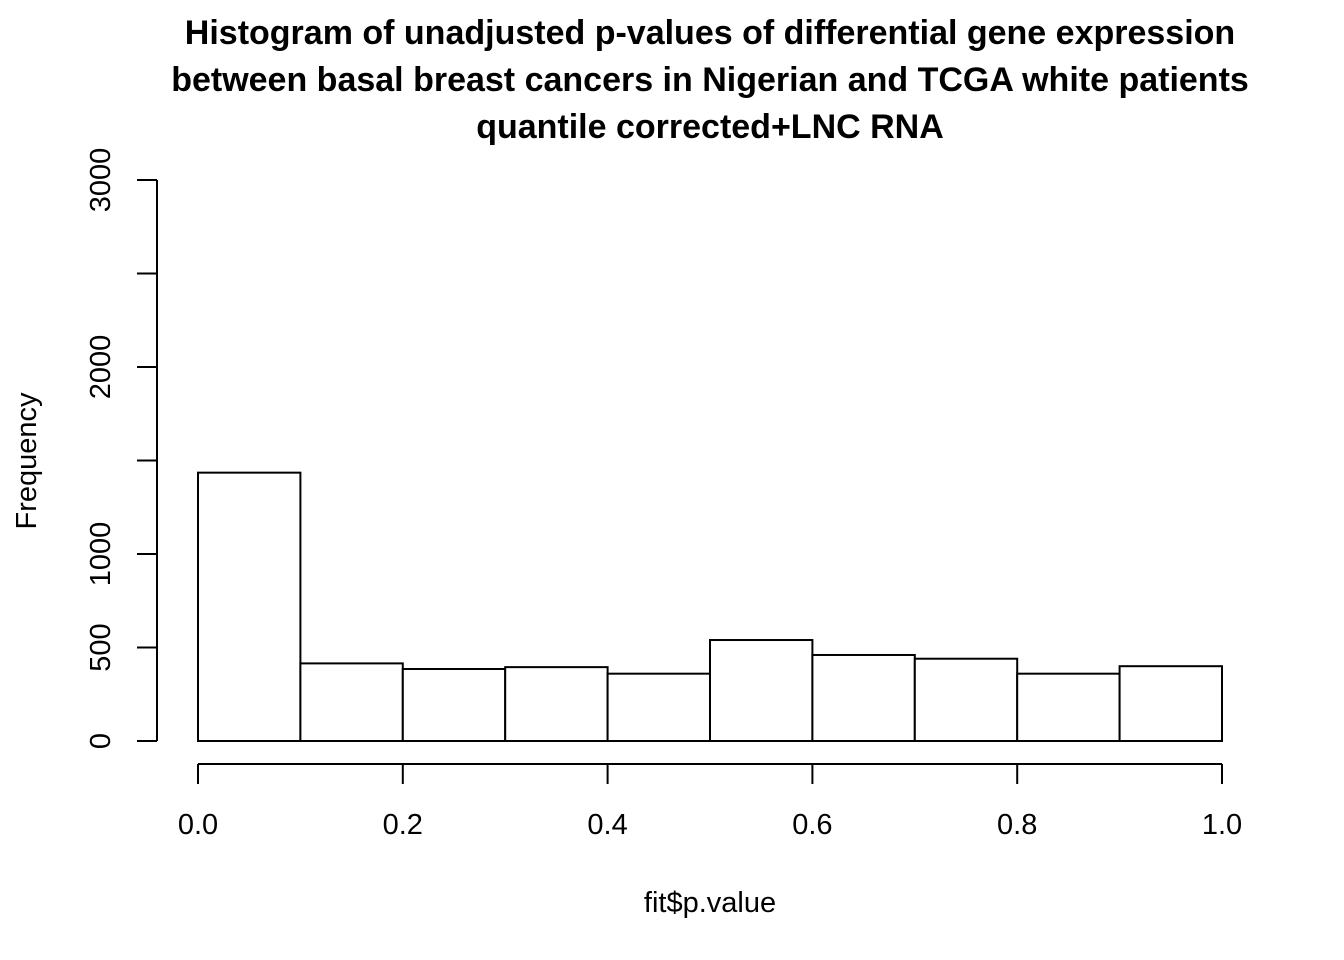 This screenshot has width=1344, height=960. Describe the element at coordinates (101, 554) in the screenshot. I see `y-tick-label: 1000` at that location.